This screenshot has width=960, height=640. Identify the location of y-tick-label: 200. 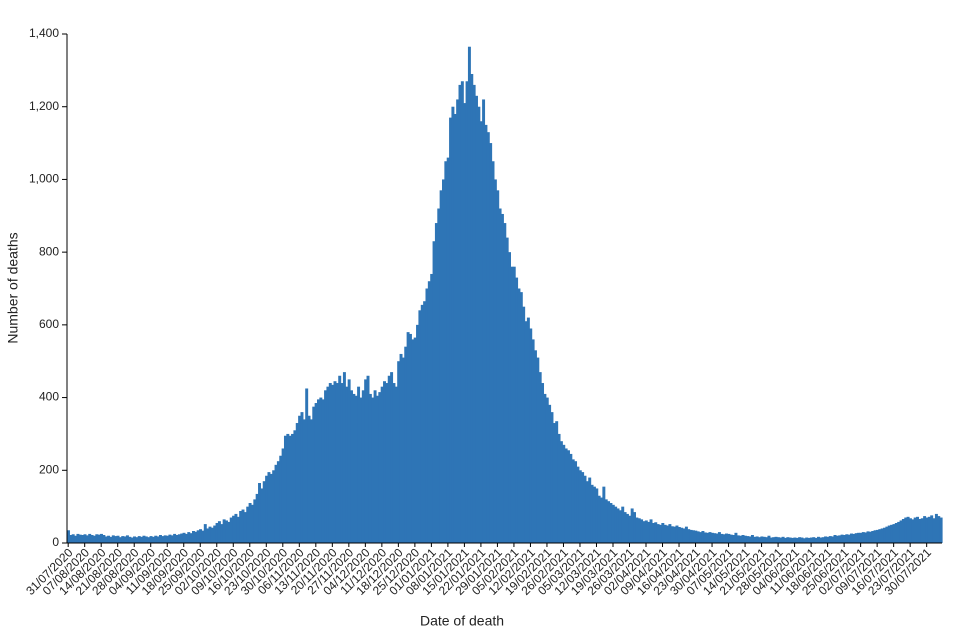
(49, 469).